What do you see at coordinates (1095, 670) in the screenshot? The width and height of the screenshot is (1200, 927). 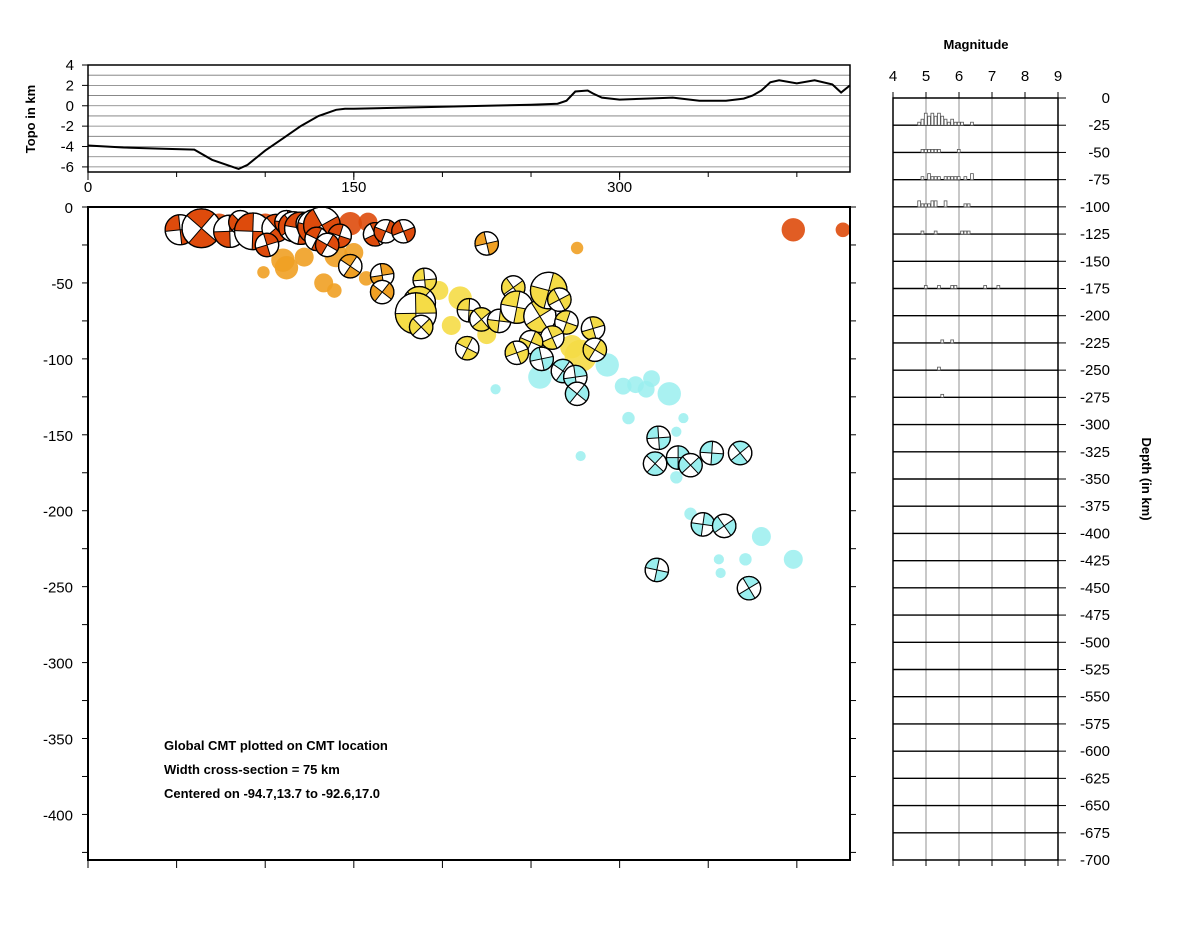 I see `histogram-y-tick-label: -525` at bounding box center [1095, 670].